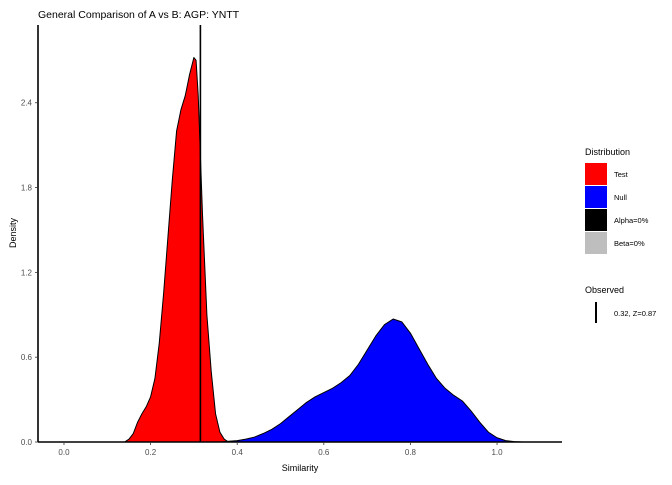 Image resolution: width=672 pixels, height=485 pixels. I want to click on x-axis-title: Similarity, so click(300, 468).